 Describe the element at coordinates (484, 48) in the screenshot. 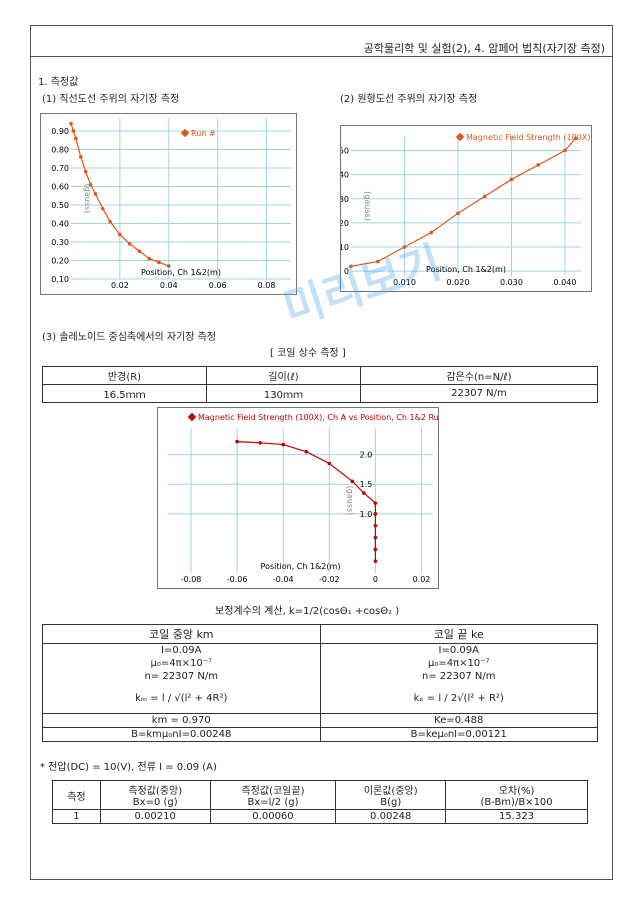

I see `header-title: 공학물리학 및 실험(2), 4. 암페어 법칙(자기장 측정)` at that location.